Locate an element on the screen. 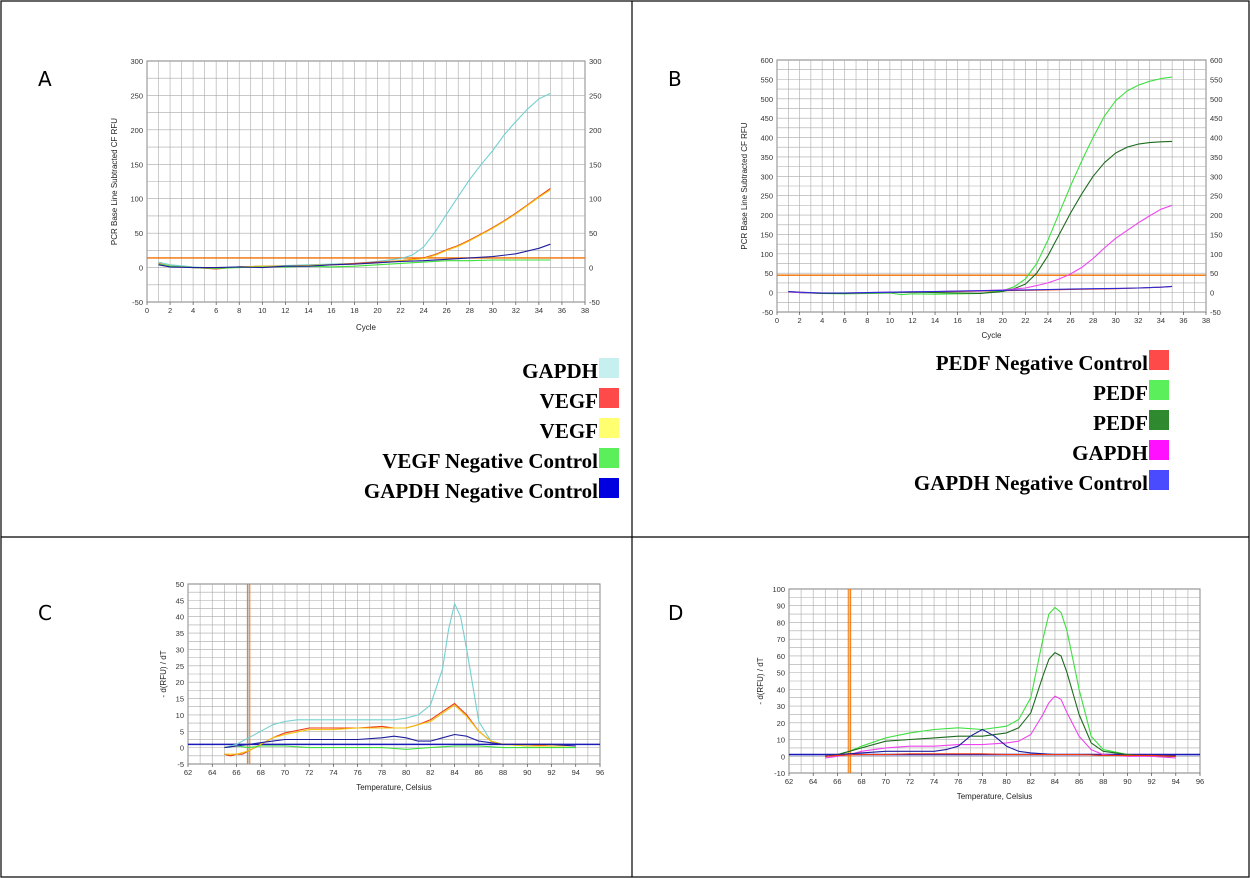 The width and height of the screenshot is (1250, 878). panel-letter-d: D is located at coordinates (675, 613).